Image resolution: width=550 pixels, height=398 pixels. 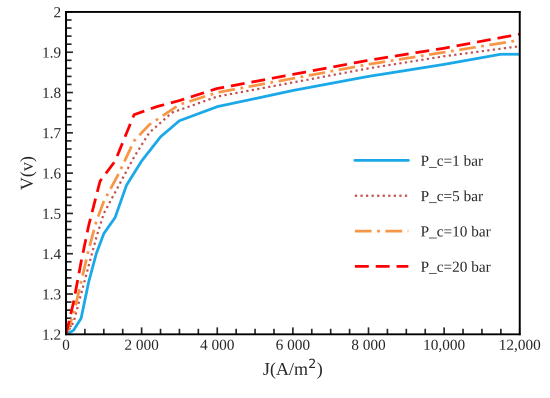 I want to click on y-tick-label: 1.8, so click(x=52, y=93).